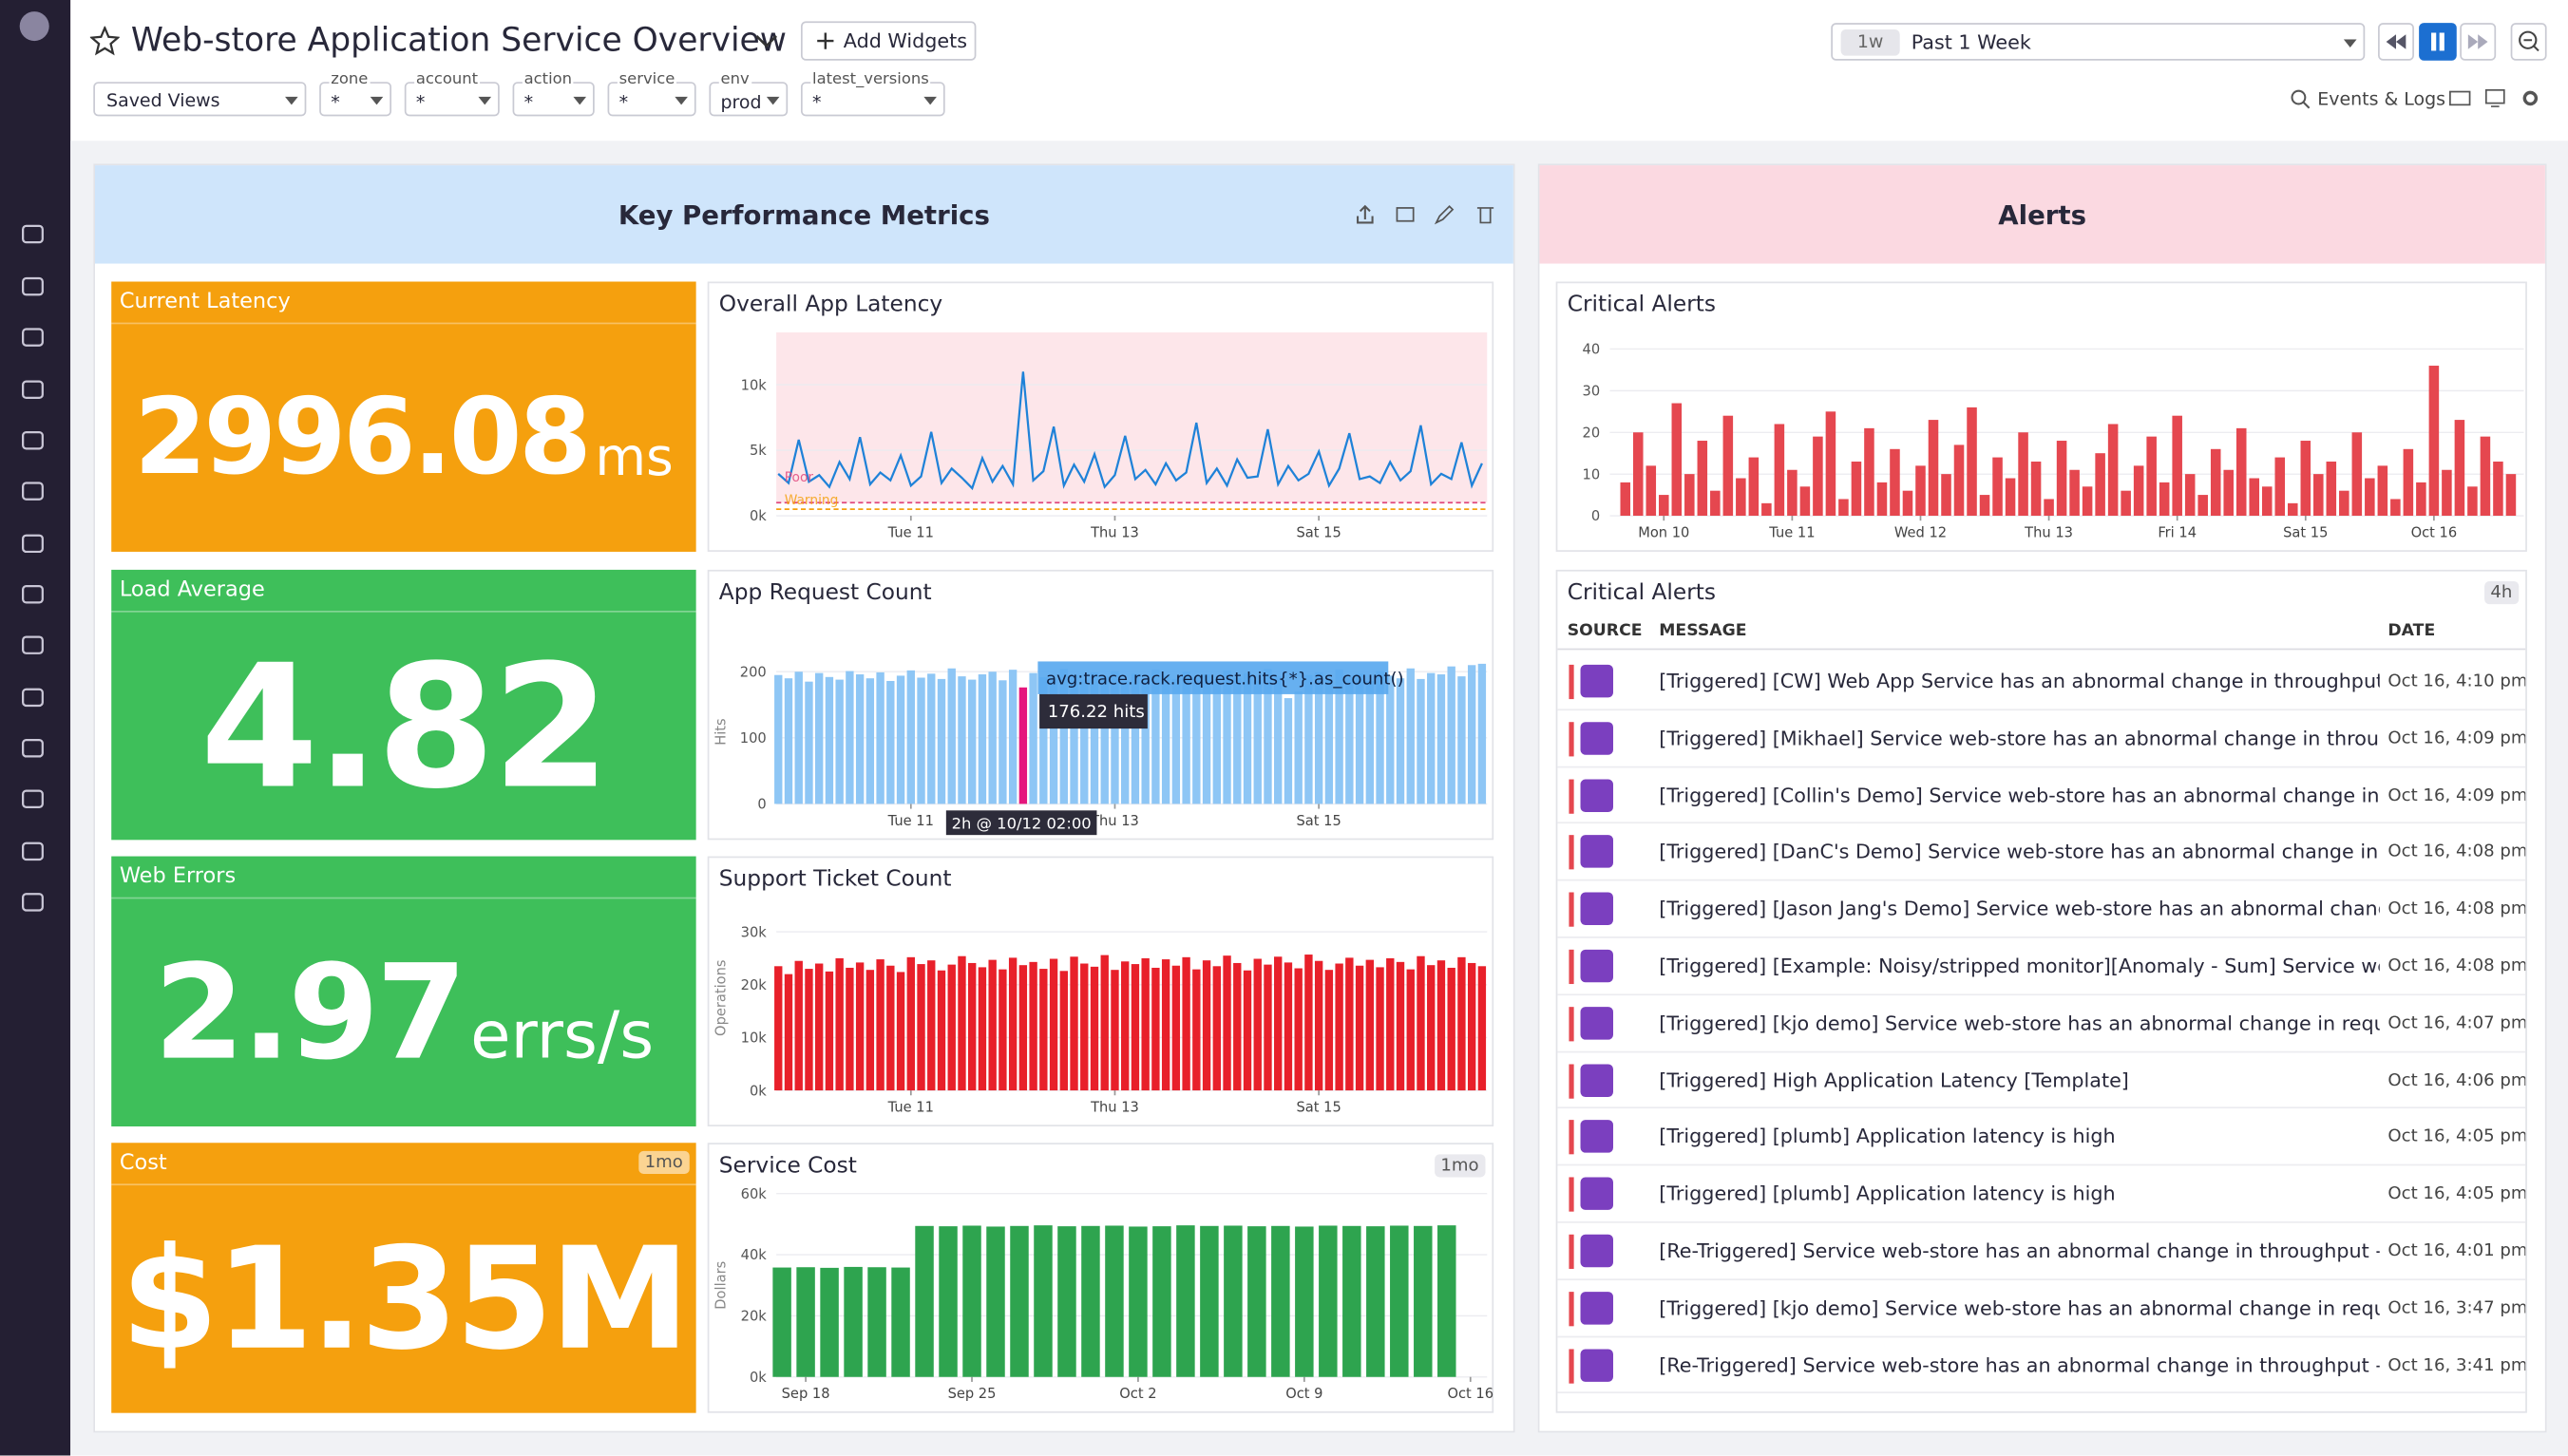 The width and height of the screenshot is (2568, 1456). What do you see at coordinates (2300, 98) in the screenshot?
I see `search-icon` at bounding box center [2300, 98].